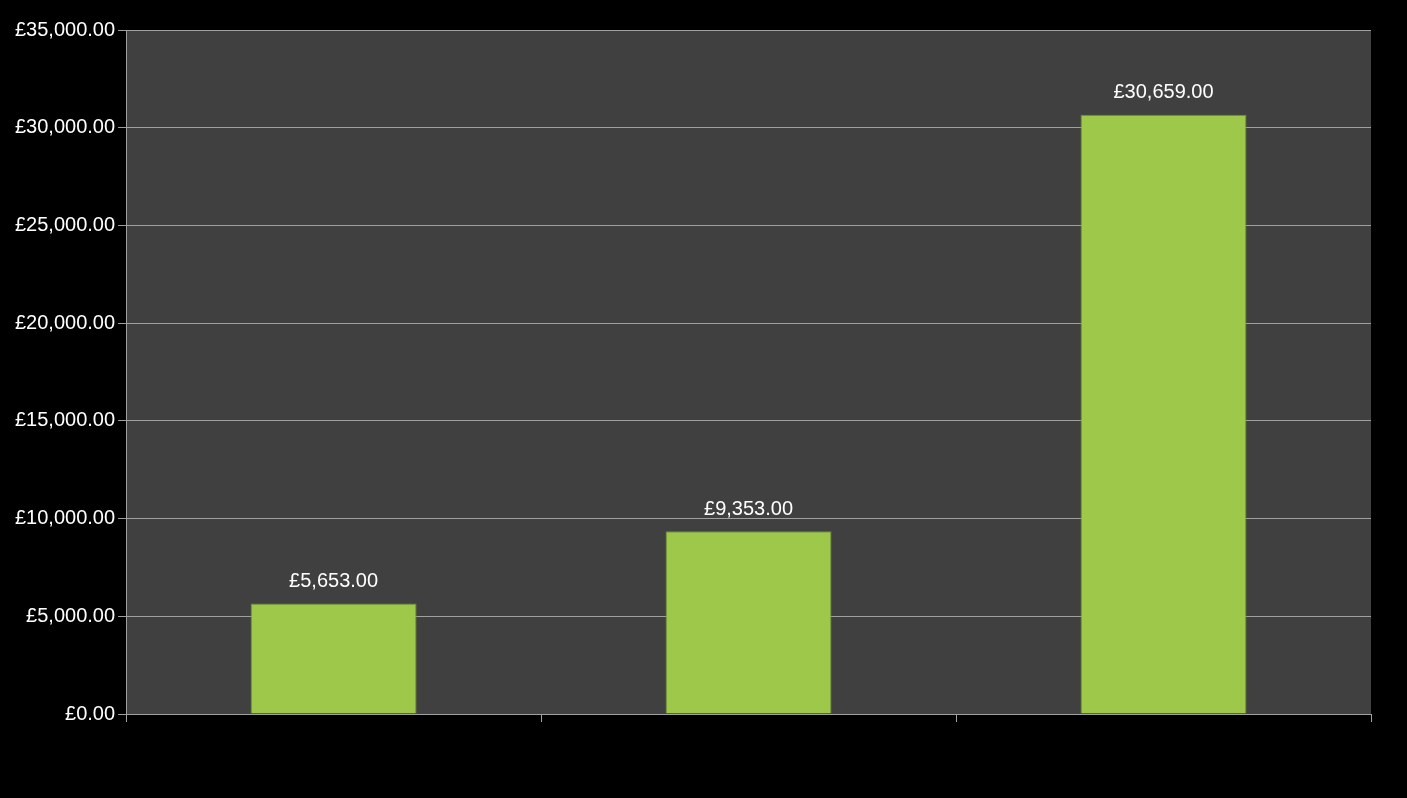  Describe the element at coordinates (65, 126) in the screenshot. I see `y-tick-label: £30,000.00` at that location.